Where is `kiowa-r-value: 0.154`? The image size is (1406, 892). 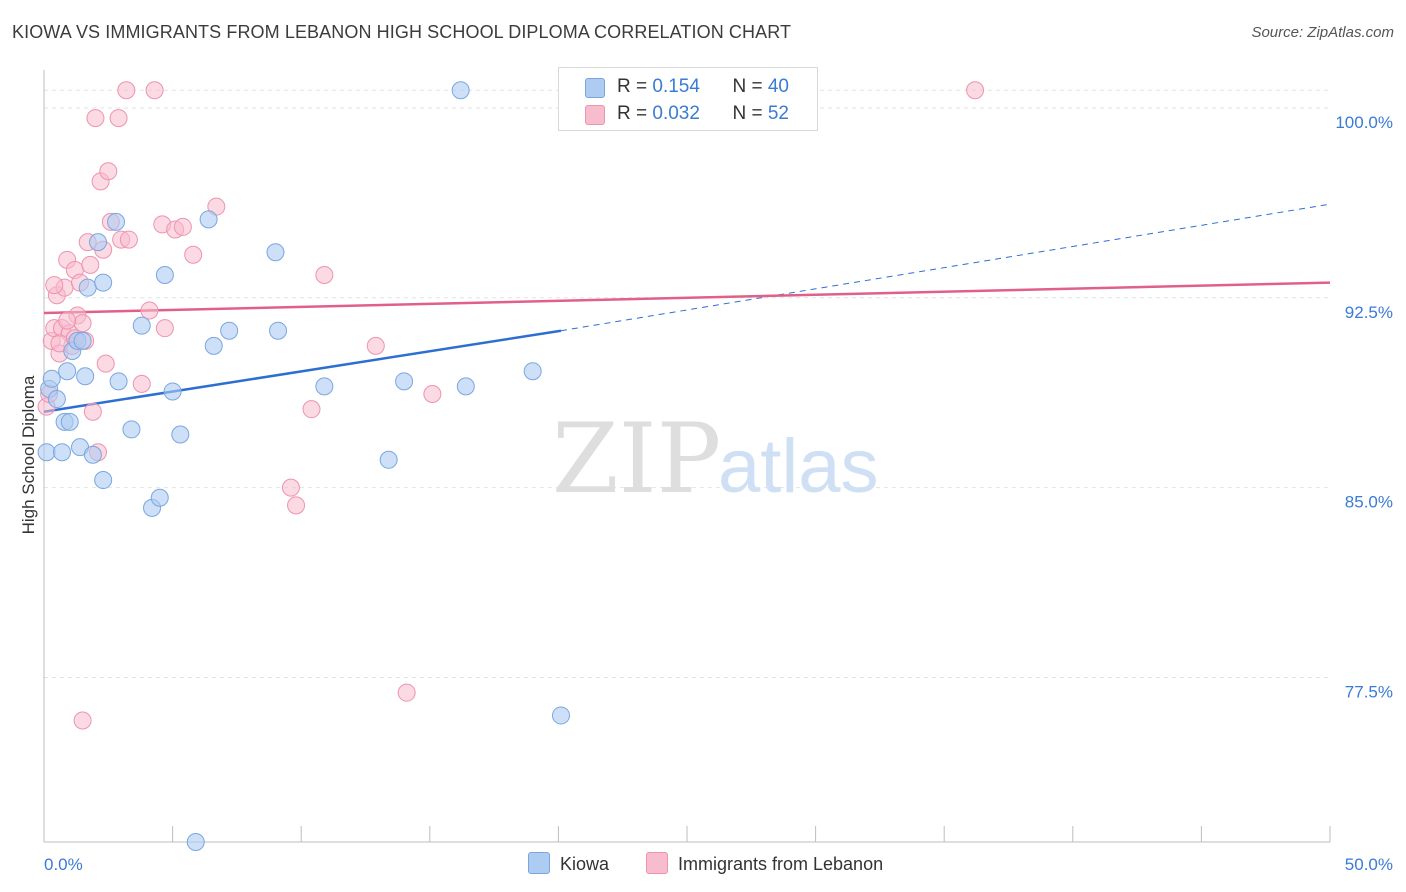 kiowa-r-value: 0.154 is located at coordinates (676, 86).